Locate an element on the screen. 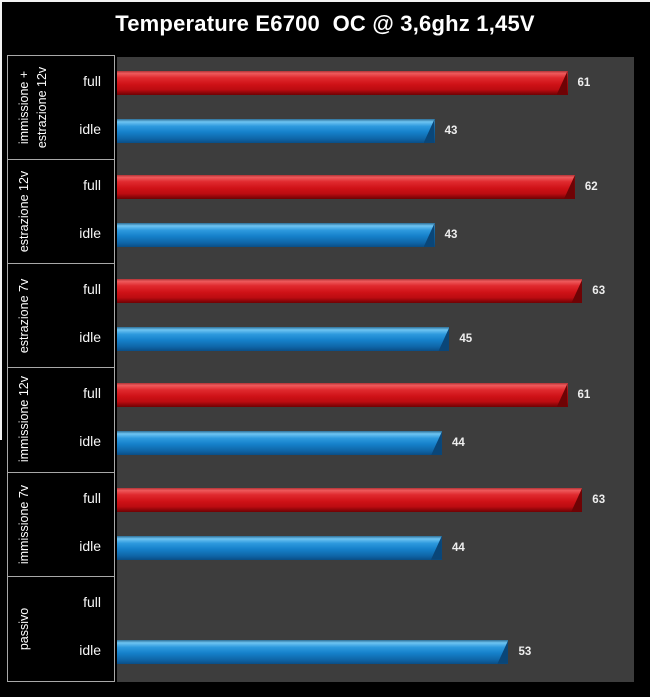 The height and width of the screenshot is (697, 650). category-label: immissione 12v is located at coordinates (24, 420).